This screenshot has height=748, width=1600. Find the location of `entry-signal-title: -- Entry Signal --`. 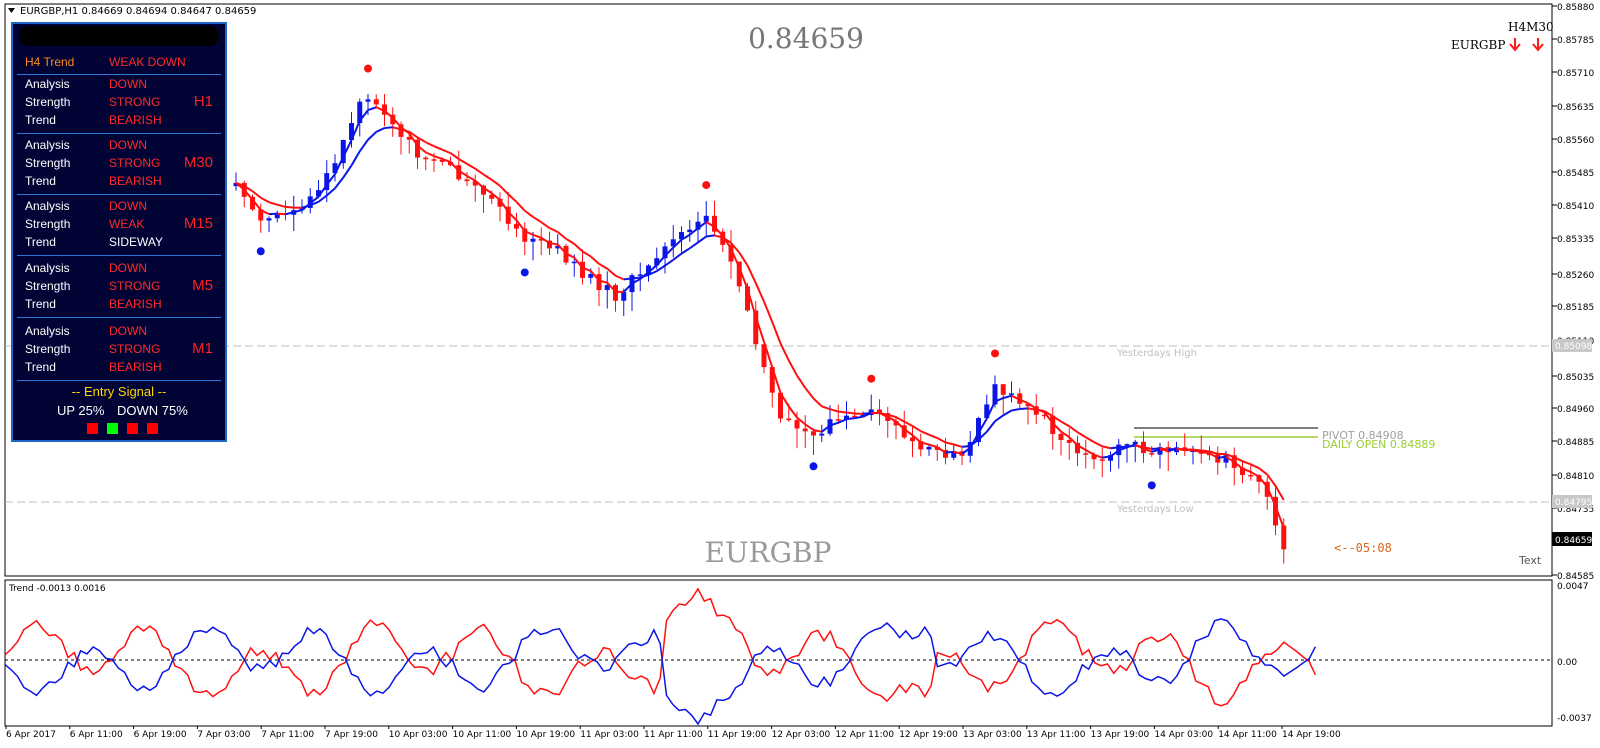

entry-signal-title: -- Entry Signal -- is located at coordinates (119, 391).